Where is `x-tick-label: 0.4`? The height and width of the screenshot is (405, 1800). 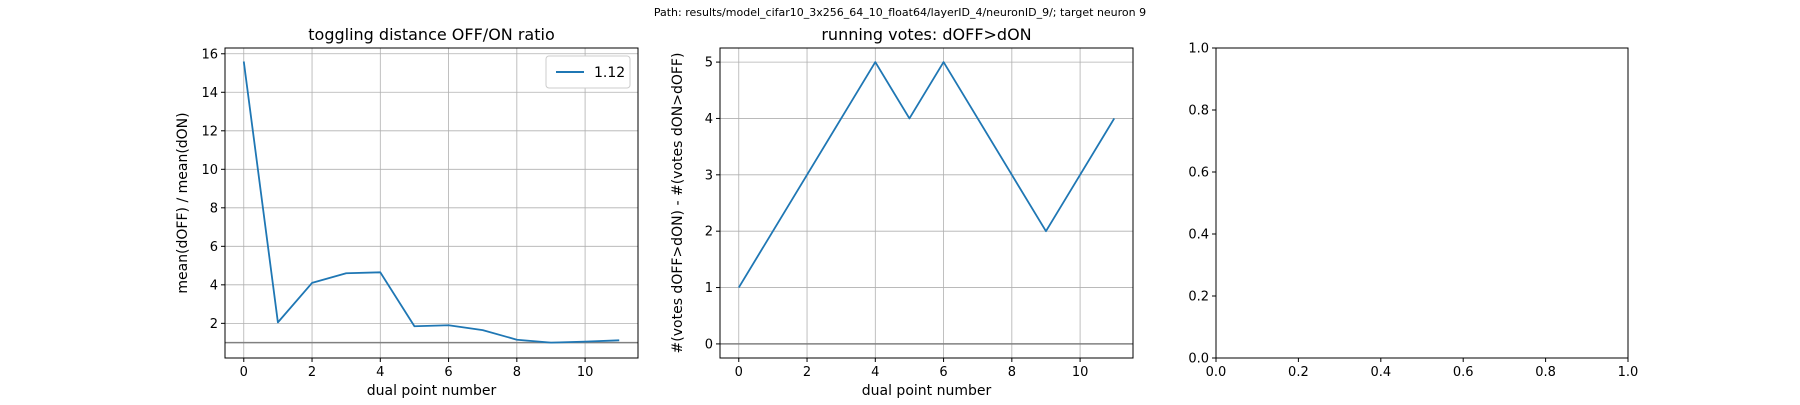
x-tick-label: 0.4 is located at coordinates (1380, 372).